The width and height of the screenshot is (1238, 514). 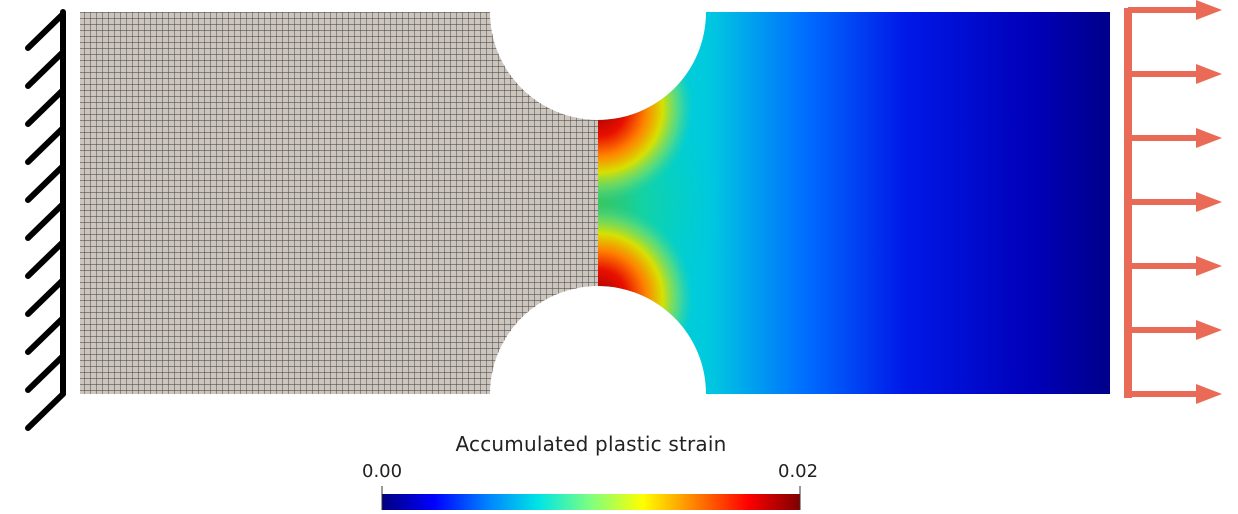 What do you see at coordinates (798, 471) in the screenshot?
I see `colorbar-max-label: 0.02` at bounding box center [798, 471].